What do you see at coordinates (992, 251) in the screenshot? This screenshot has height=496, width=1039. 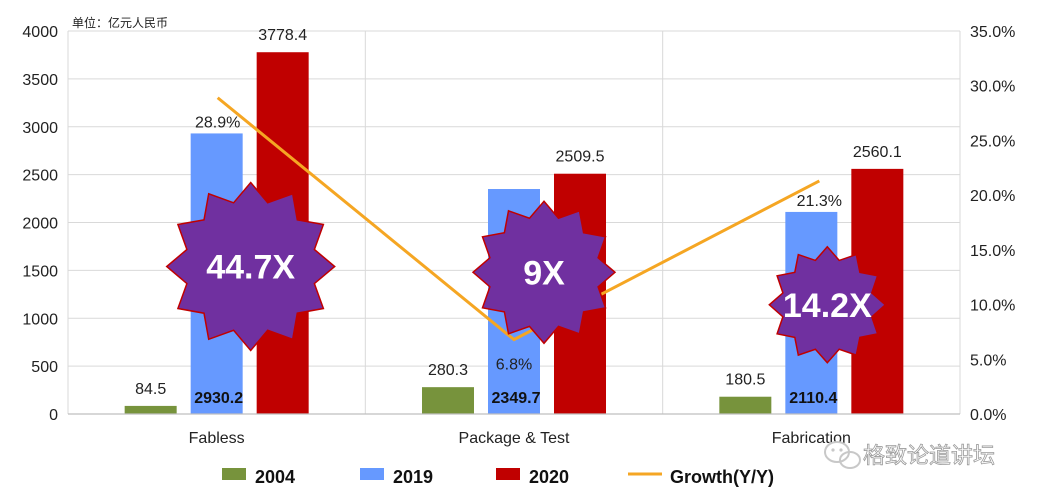 I see `y-right-tick-label: 15.0%` at bounding box center [992, 251].